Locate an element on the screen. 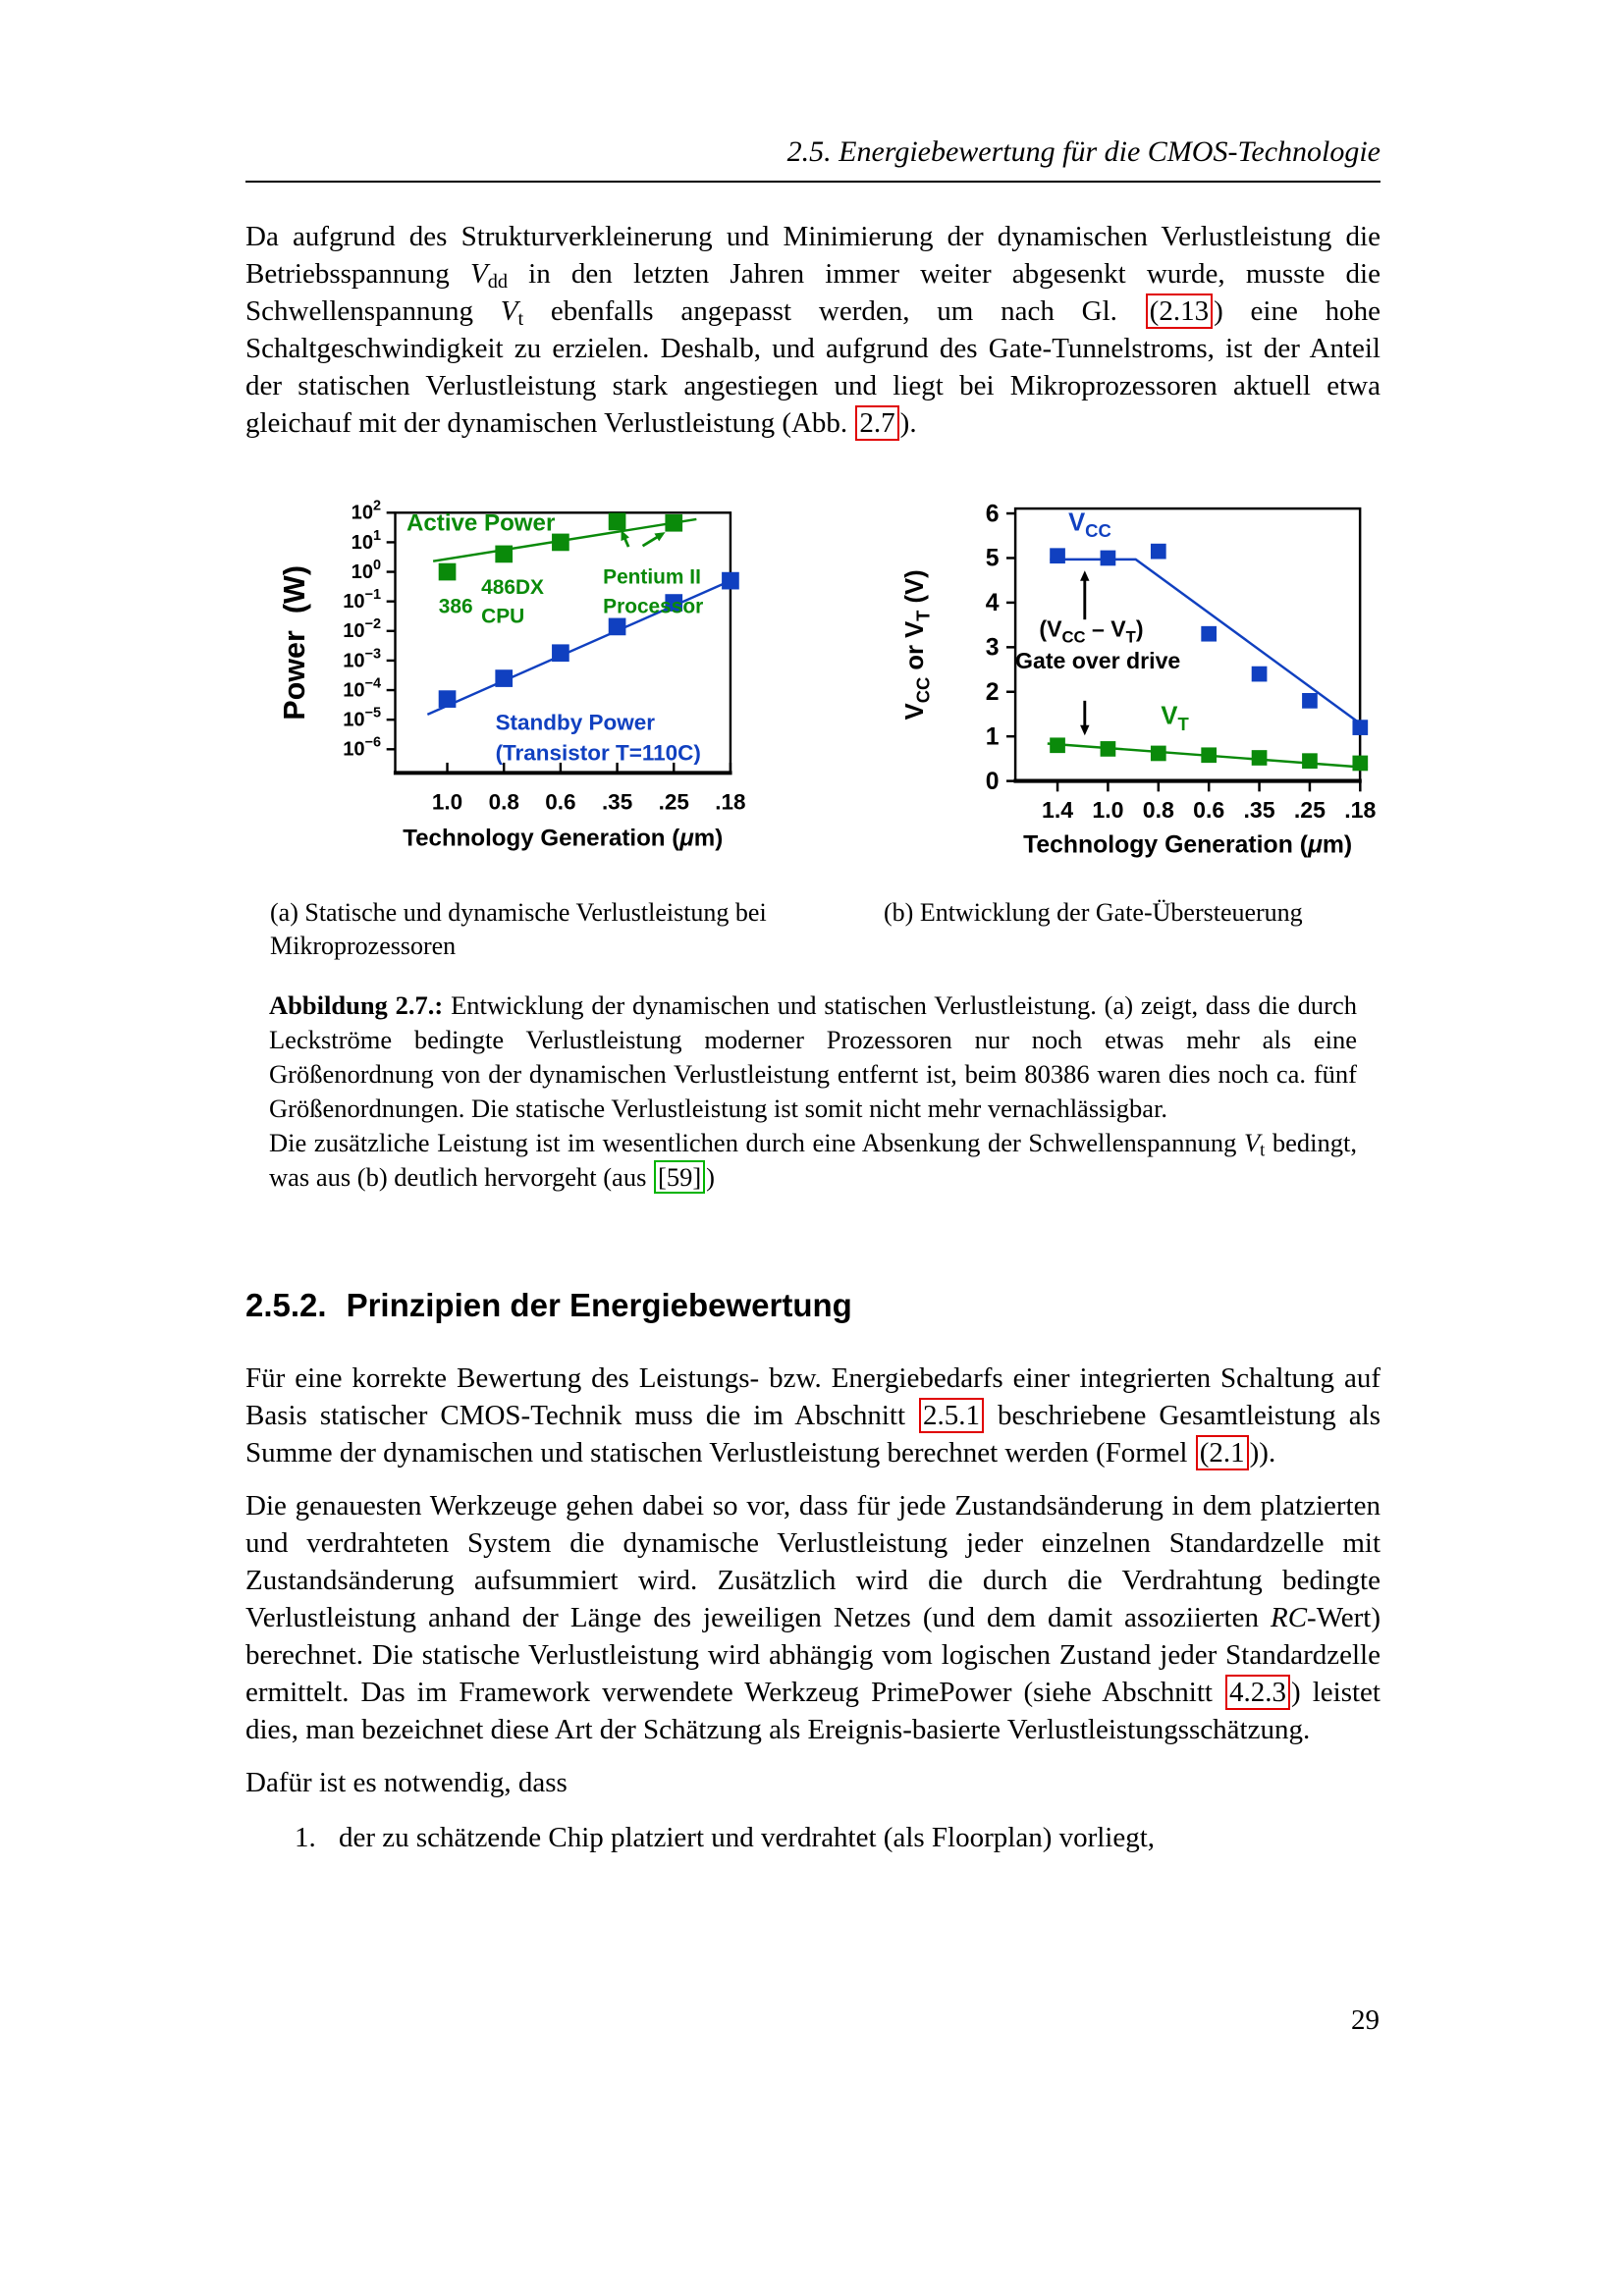  chart-annotation: VCC is located at coordinates (1089, 524).